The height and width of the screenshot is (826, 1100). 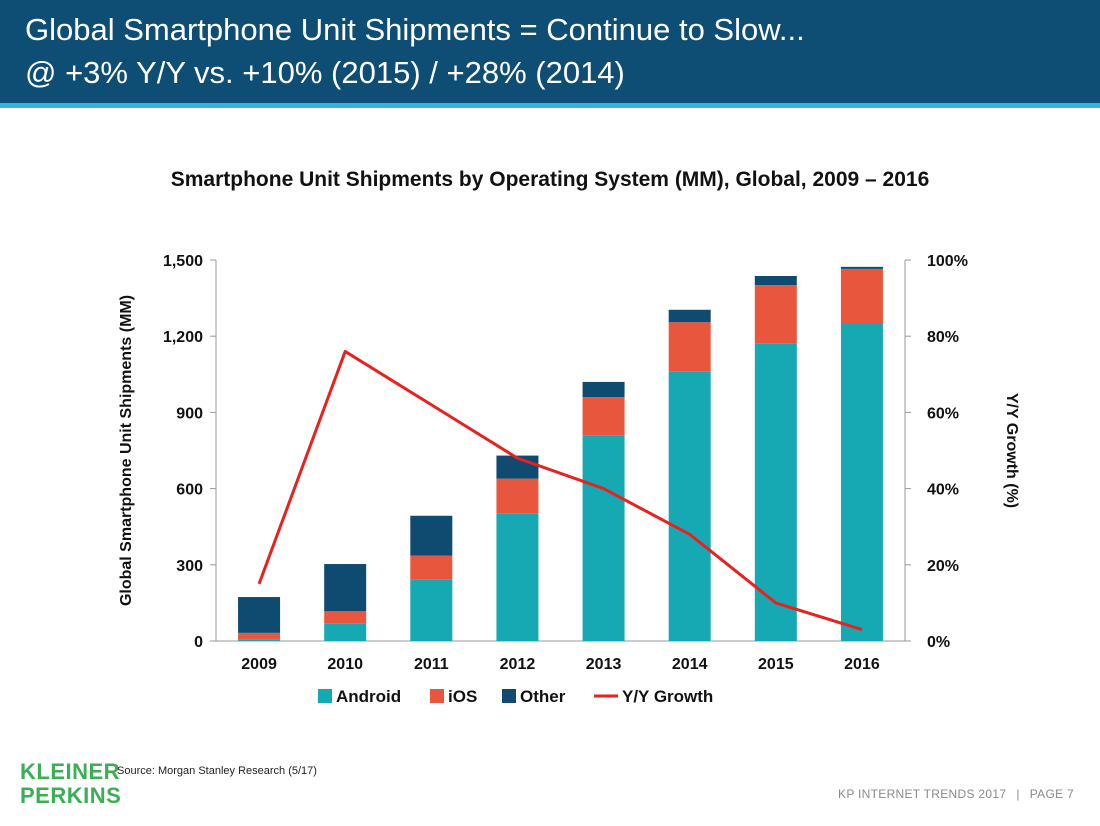 What do you see at coordinates (518, 664) in the screenshot?
I see `x-tick-label: 2012` at bounding box center [518, 664].